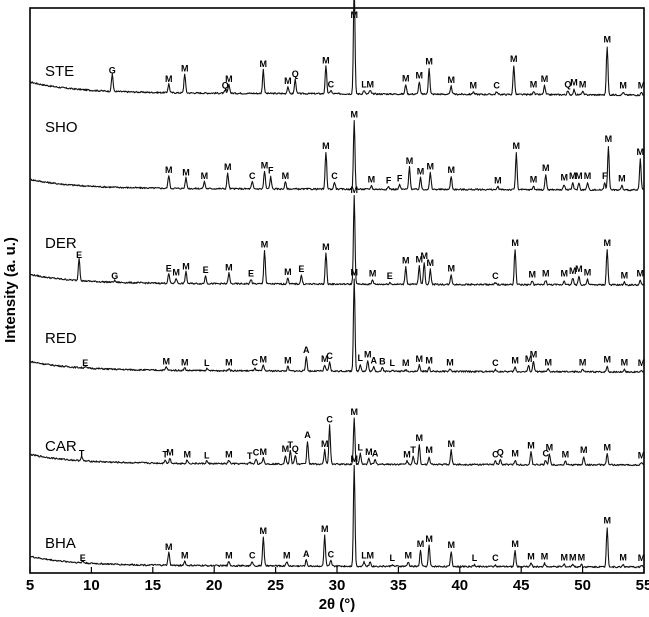 Image resolution: width=649 pixels, height=617 pixels. What do you see at coordinates (337, 442) in the screenshot?
I see `series-trace-car` at bounding box center [337, 442].